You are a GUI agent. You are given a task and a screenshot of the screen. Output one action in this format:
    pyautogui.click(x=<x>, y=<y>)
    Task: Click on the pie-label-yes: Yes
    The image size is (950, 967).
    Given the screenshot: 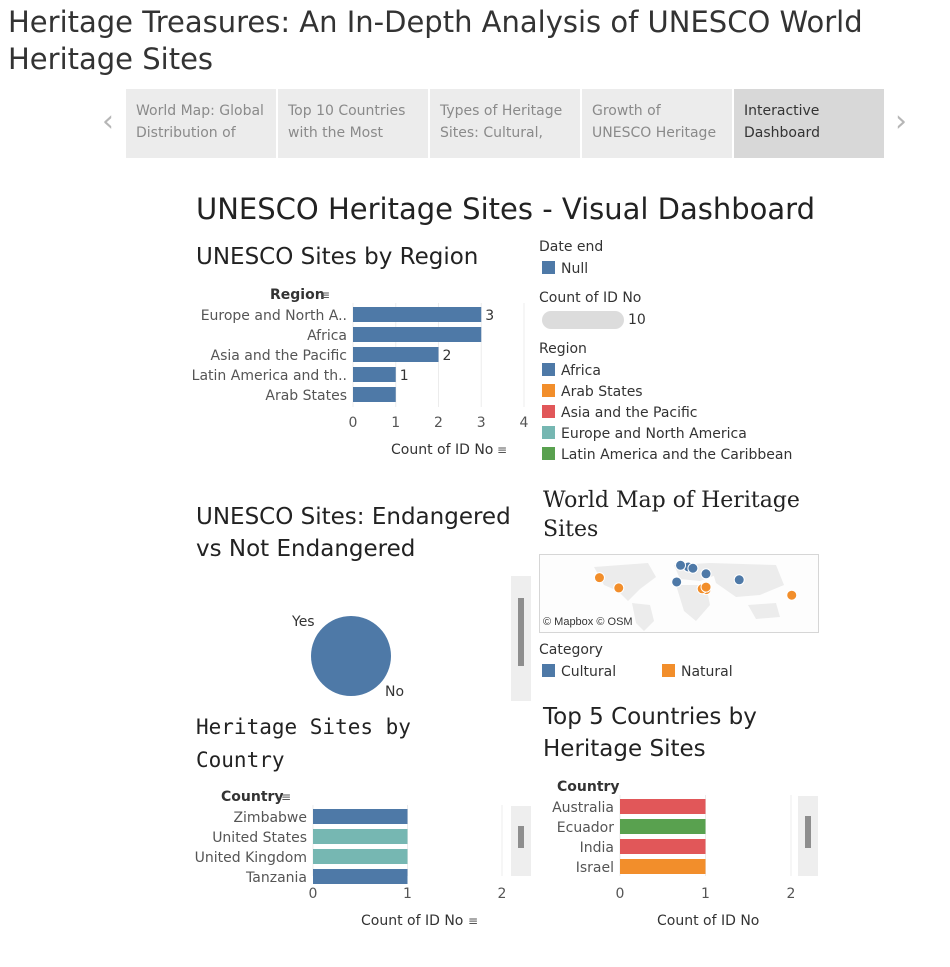 What is the action you would take?
    pyautogui.click(x=303, y=622)
    